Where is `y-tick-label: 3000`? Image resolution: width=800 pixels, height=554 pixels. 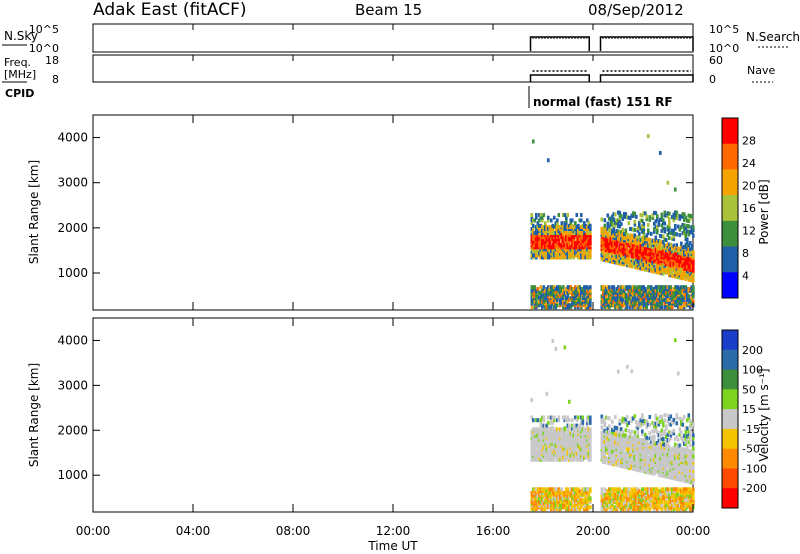 y-tick-label: 3000 is located at coordinates (72, 385).